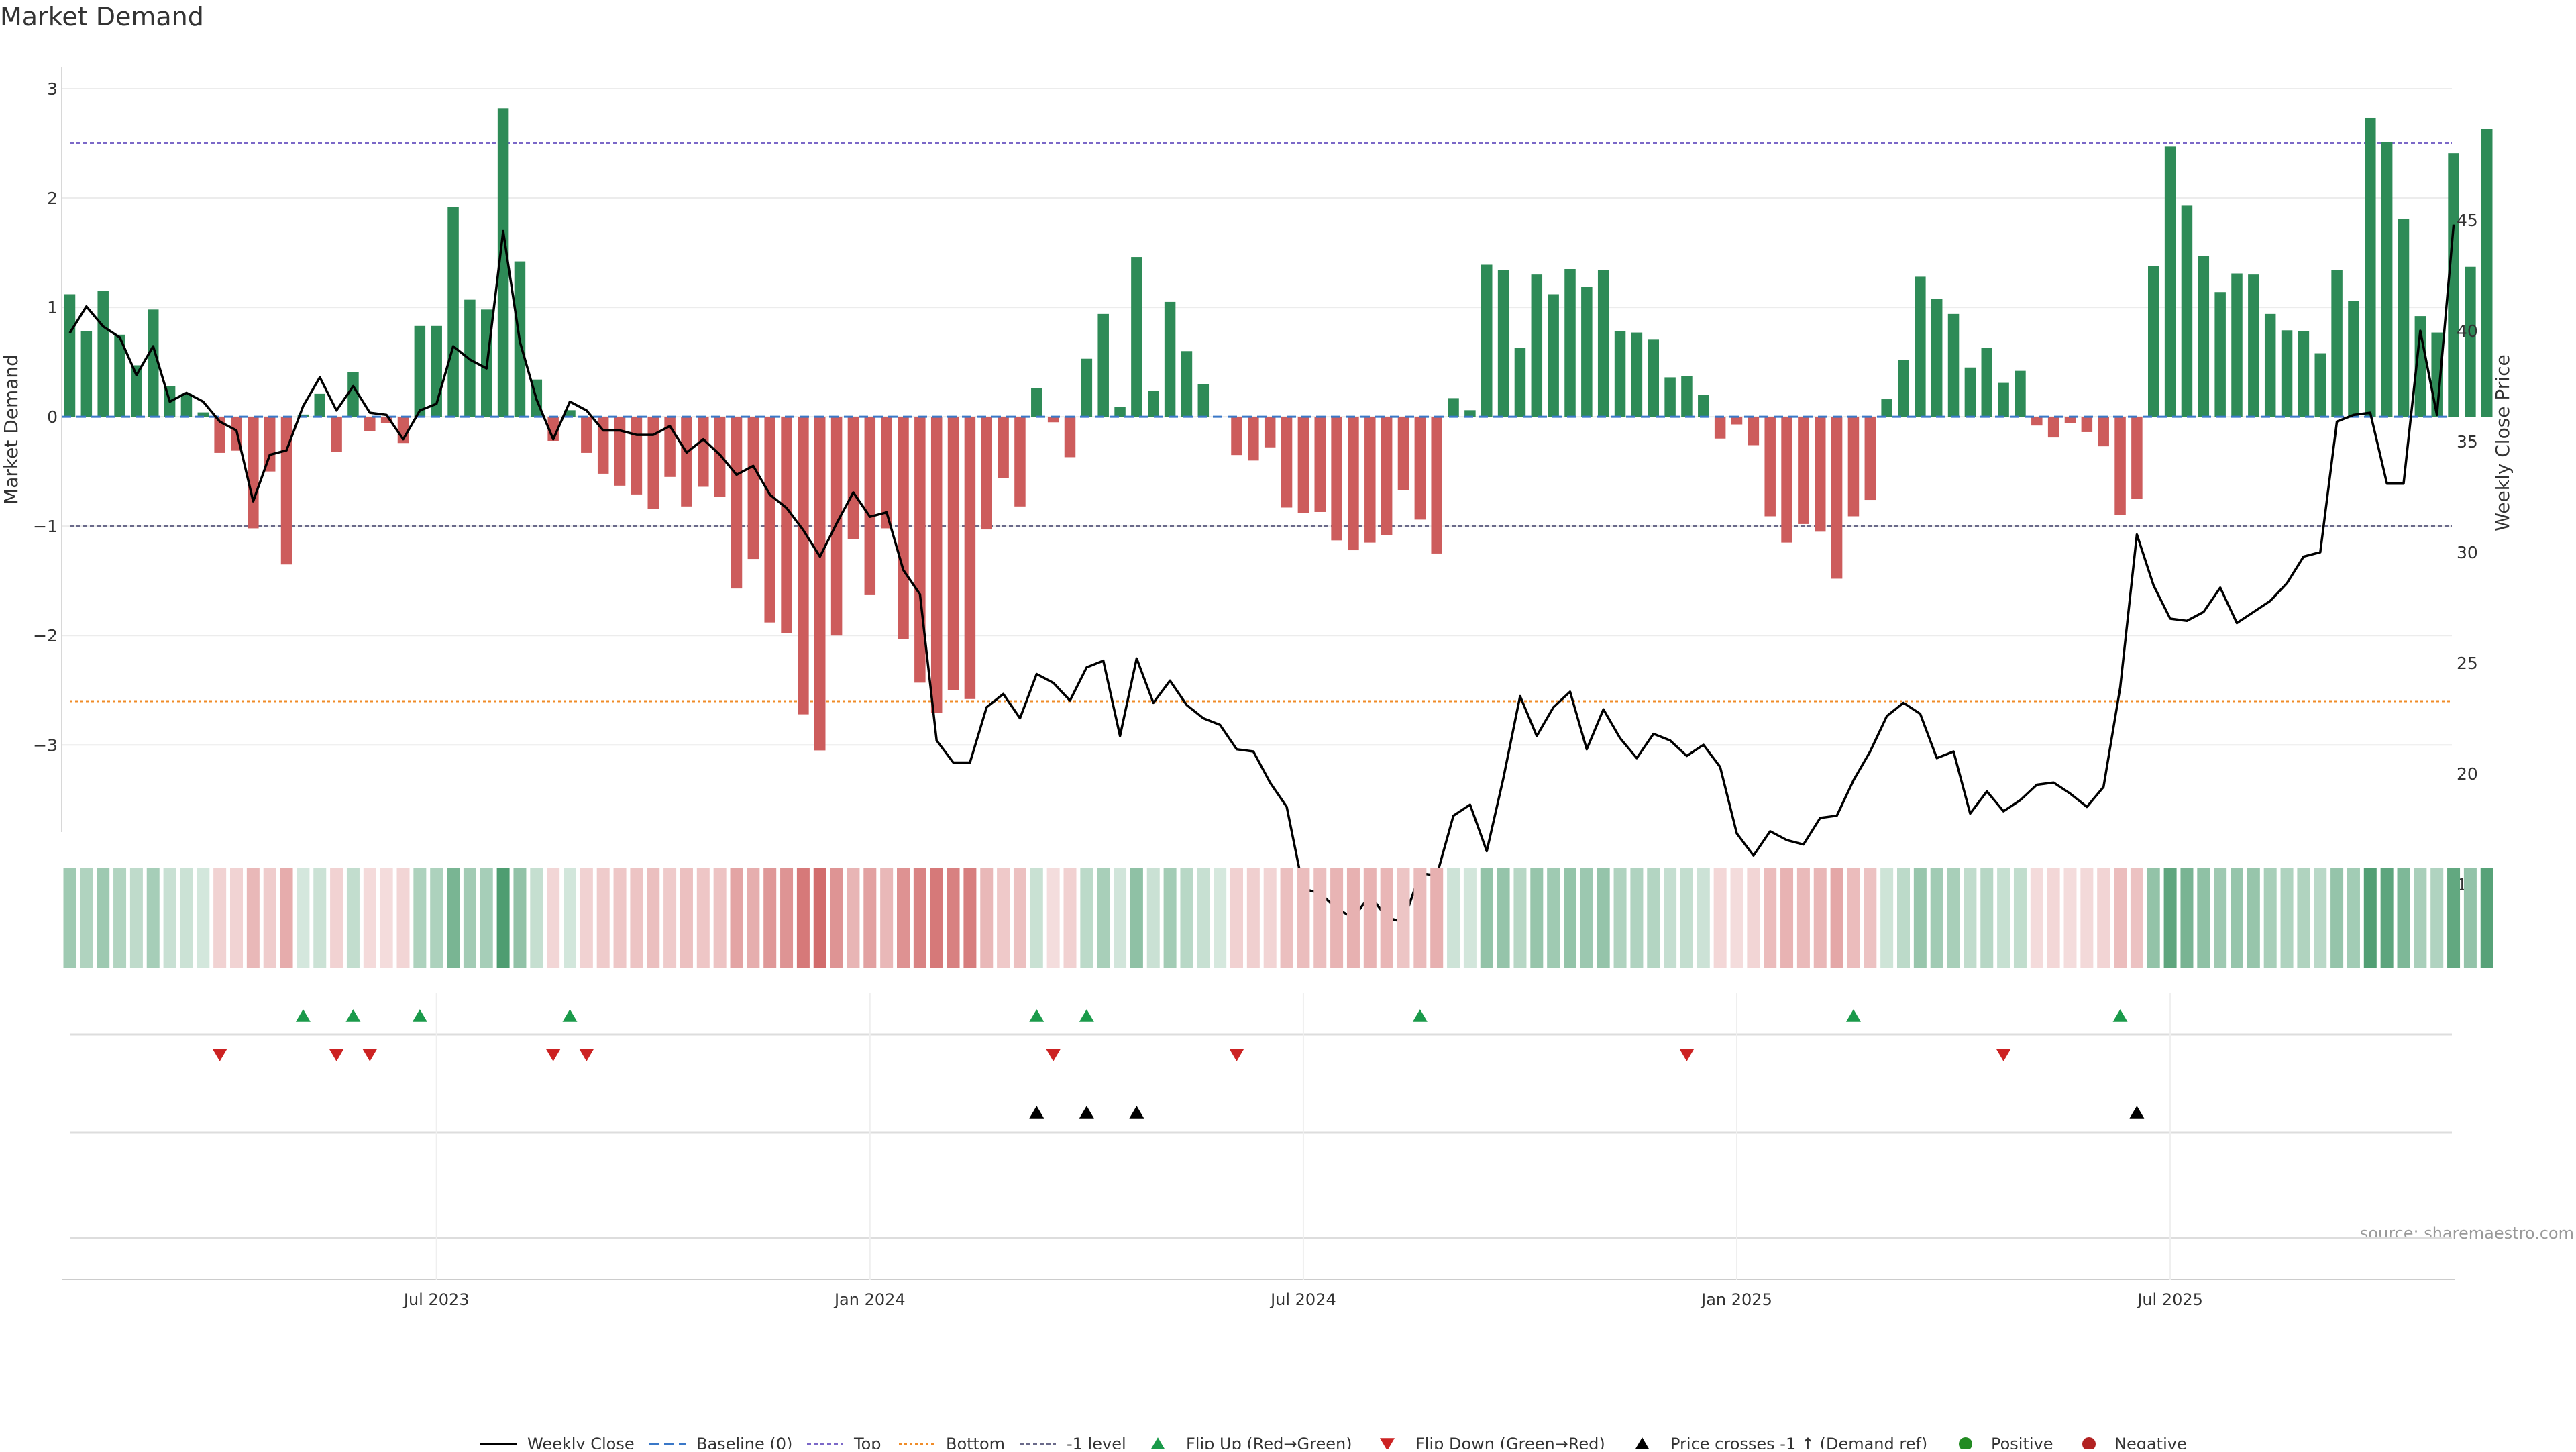  I want to click on legend-label: Baseline (0), so click(744, 1442).